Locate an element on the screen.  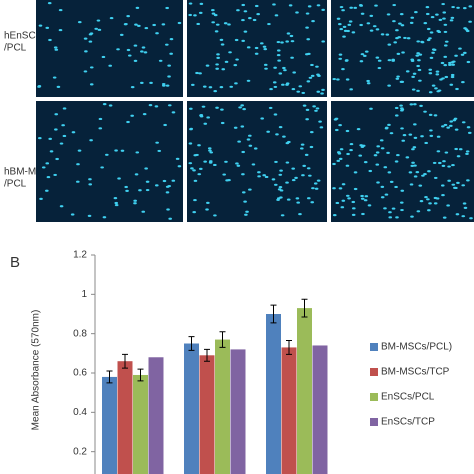
y-tick-label: 0.8 is located at coordinates (80, 333).